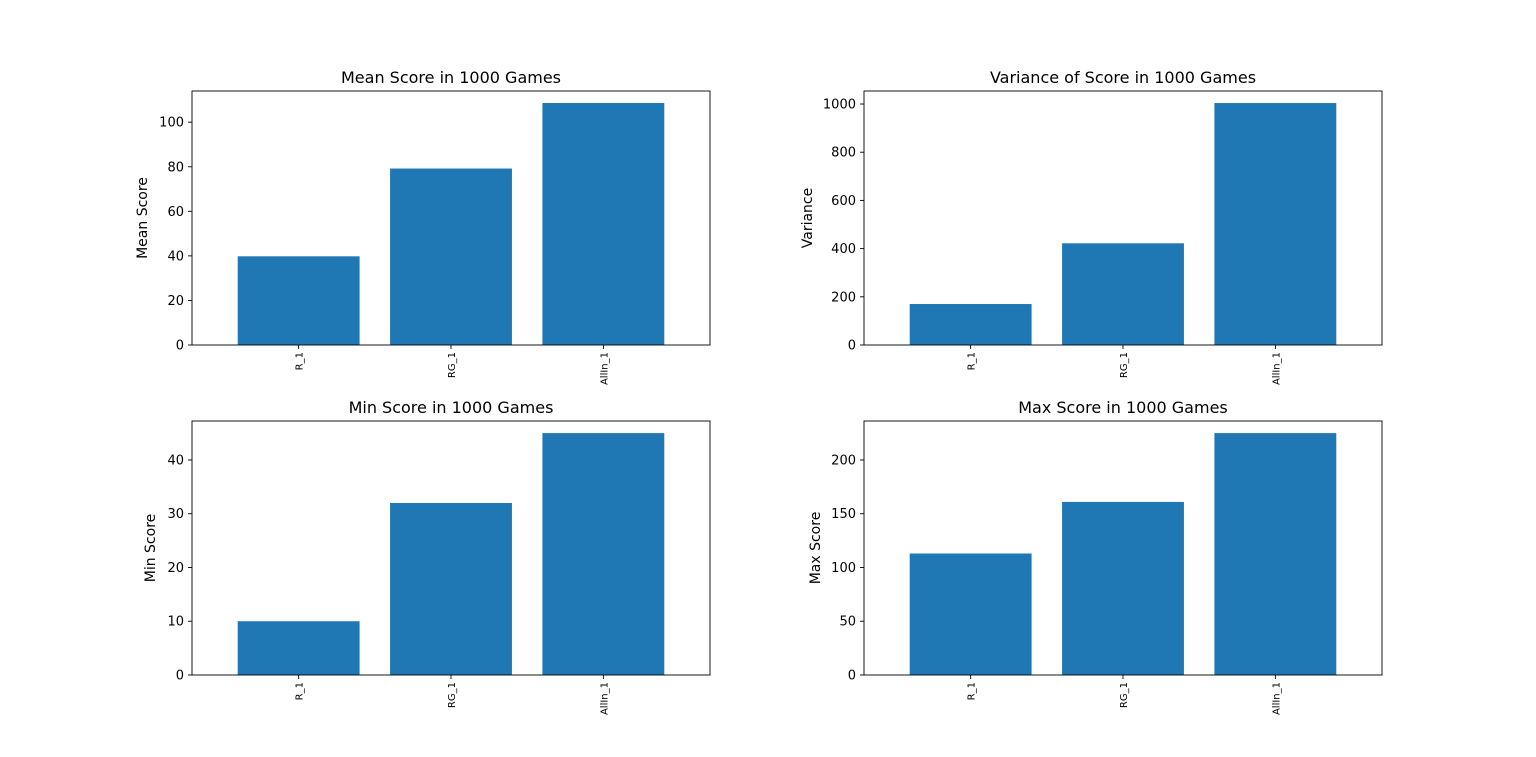  Describe the element at coordinates (151, 548) in the screenshot. I see `y-axis-label: Min Score` at that location.